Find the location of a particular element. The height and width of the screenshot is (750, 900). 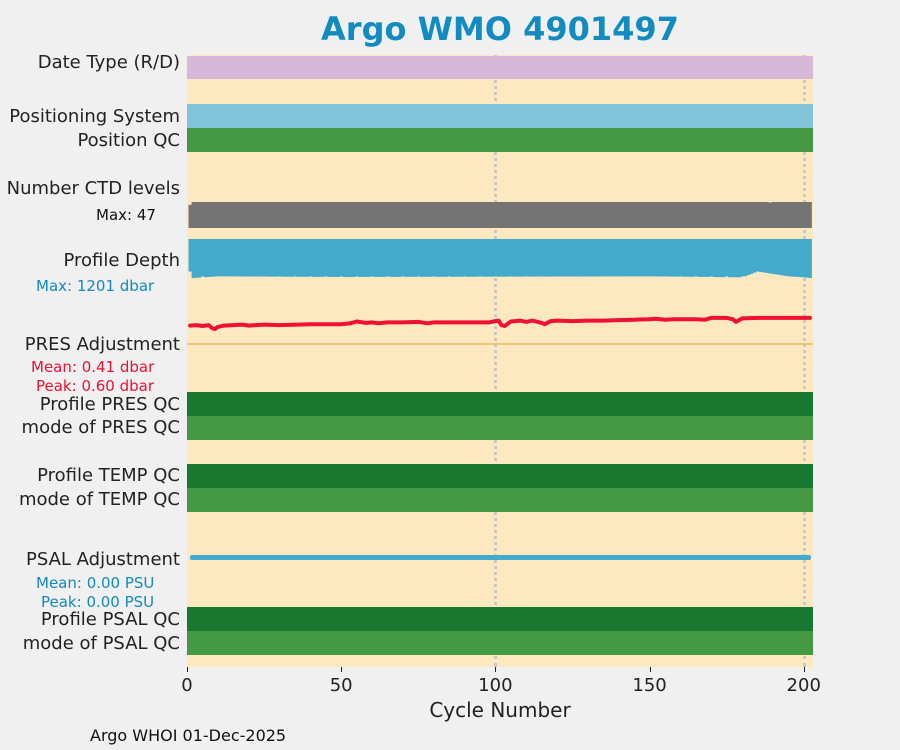

psal-adjustment-line is located at coordinates (500, 557).